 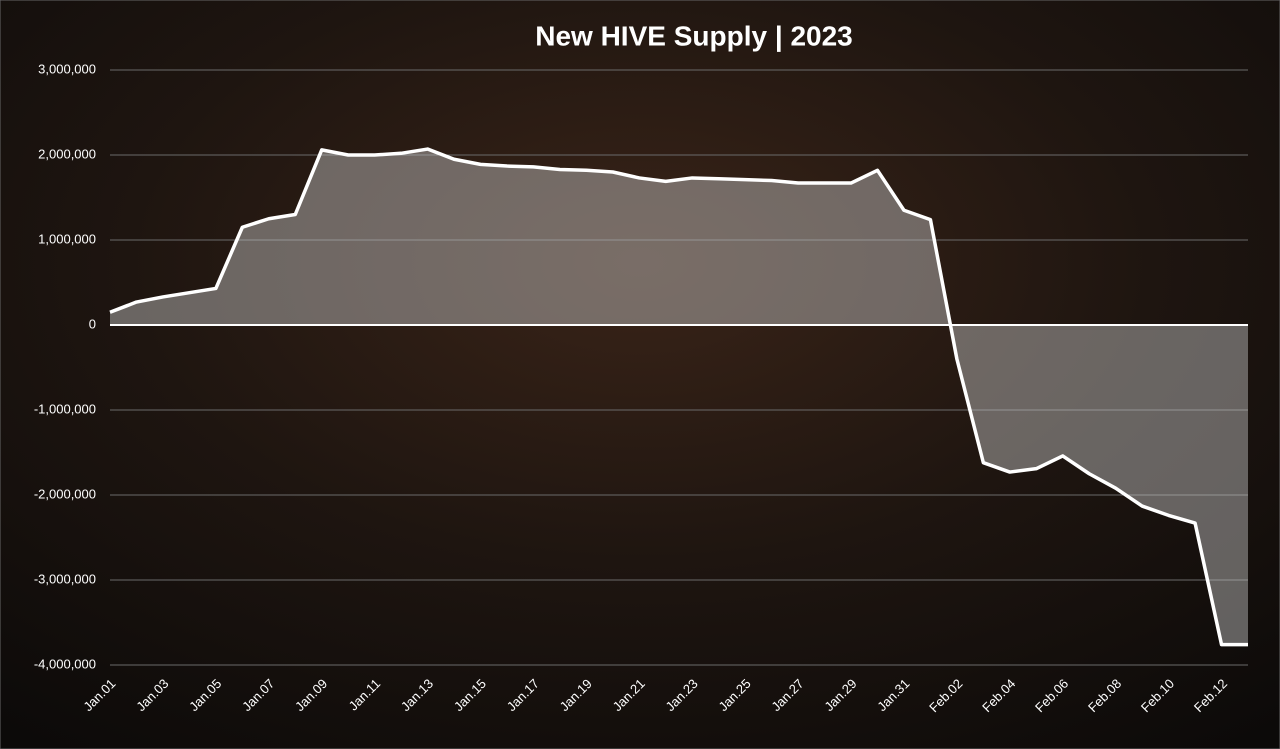 What do you see at coordinates (92, 323) in the screenshot?
I see `y-tick-label: 0` at bounding box center [92, 323].